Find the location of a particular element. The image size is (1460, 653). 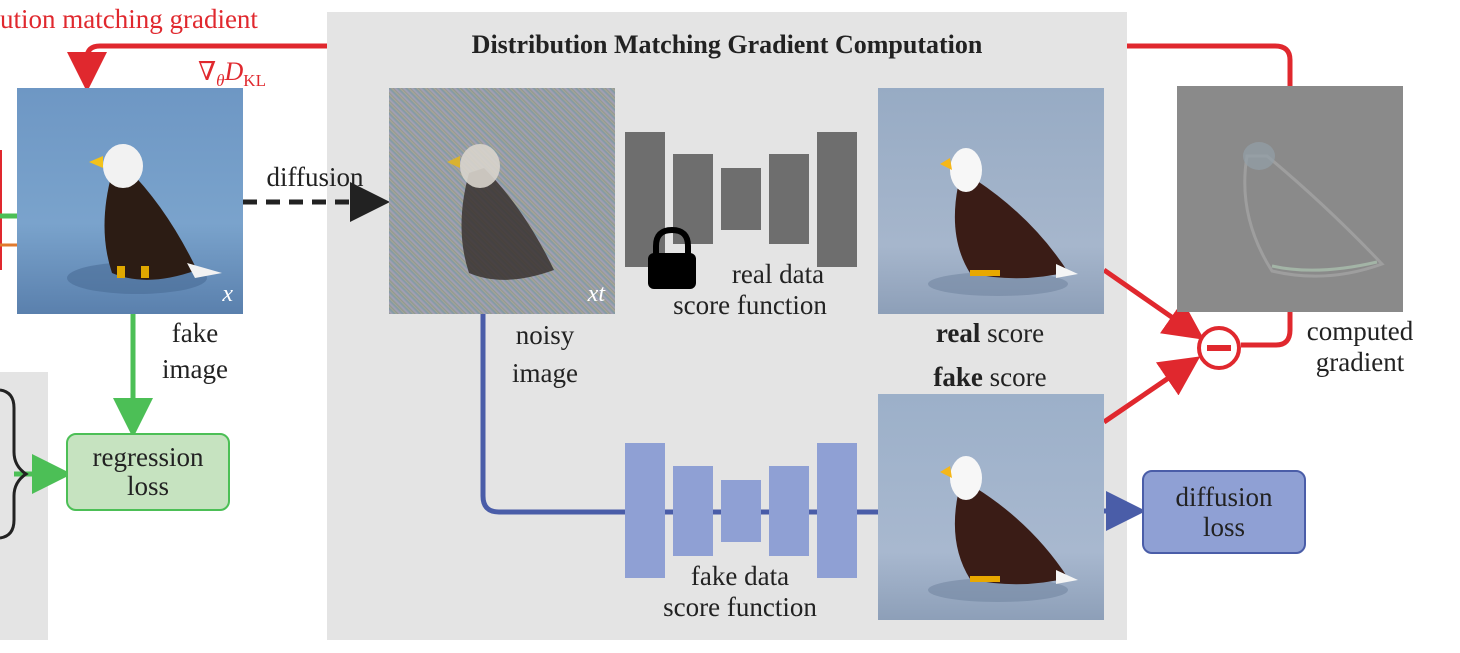

fake-image-var: x is located at coordinates (227, 294).